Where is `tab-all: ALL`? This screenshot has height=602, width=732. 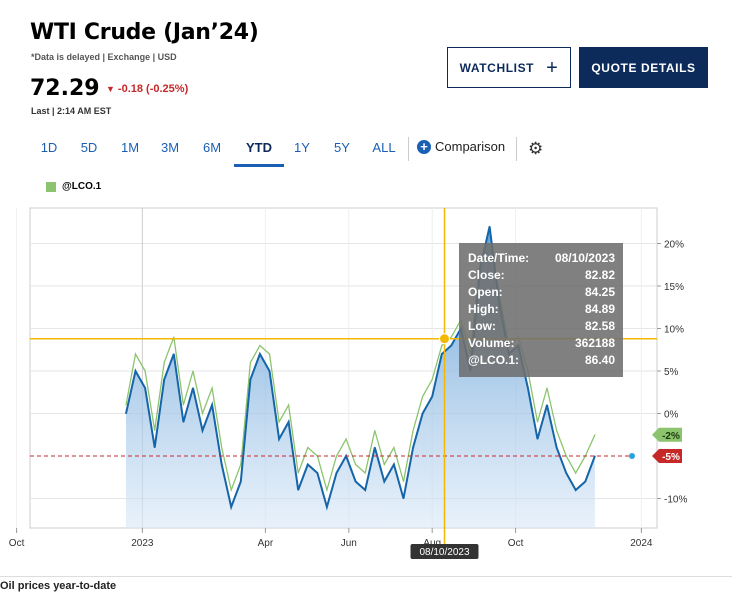 tab-all: ALL is located at coordinates (384, 147).